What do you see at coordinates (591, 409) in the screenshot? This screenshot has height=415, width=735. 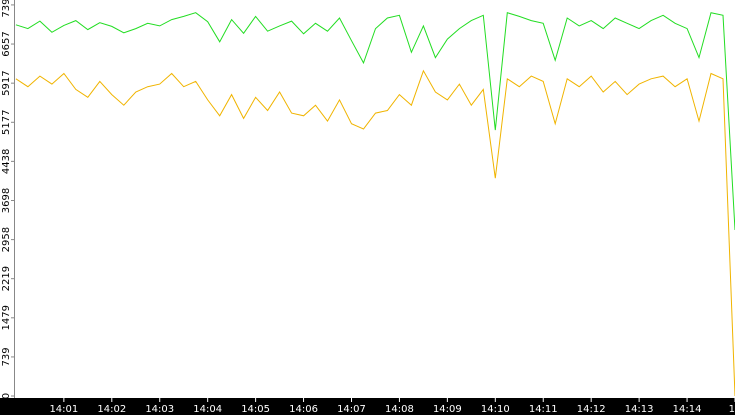 I see `x-tick-label: 14:12` at bounding box center [591, 409].